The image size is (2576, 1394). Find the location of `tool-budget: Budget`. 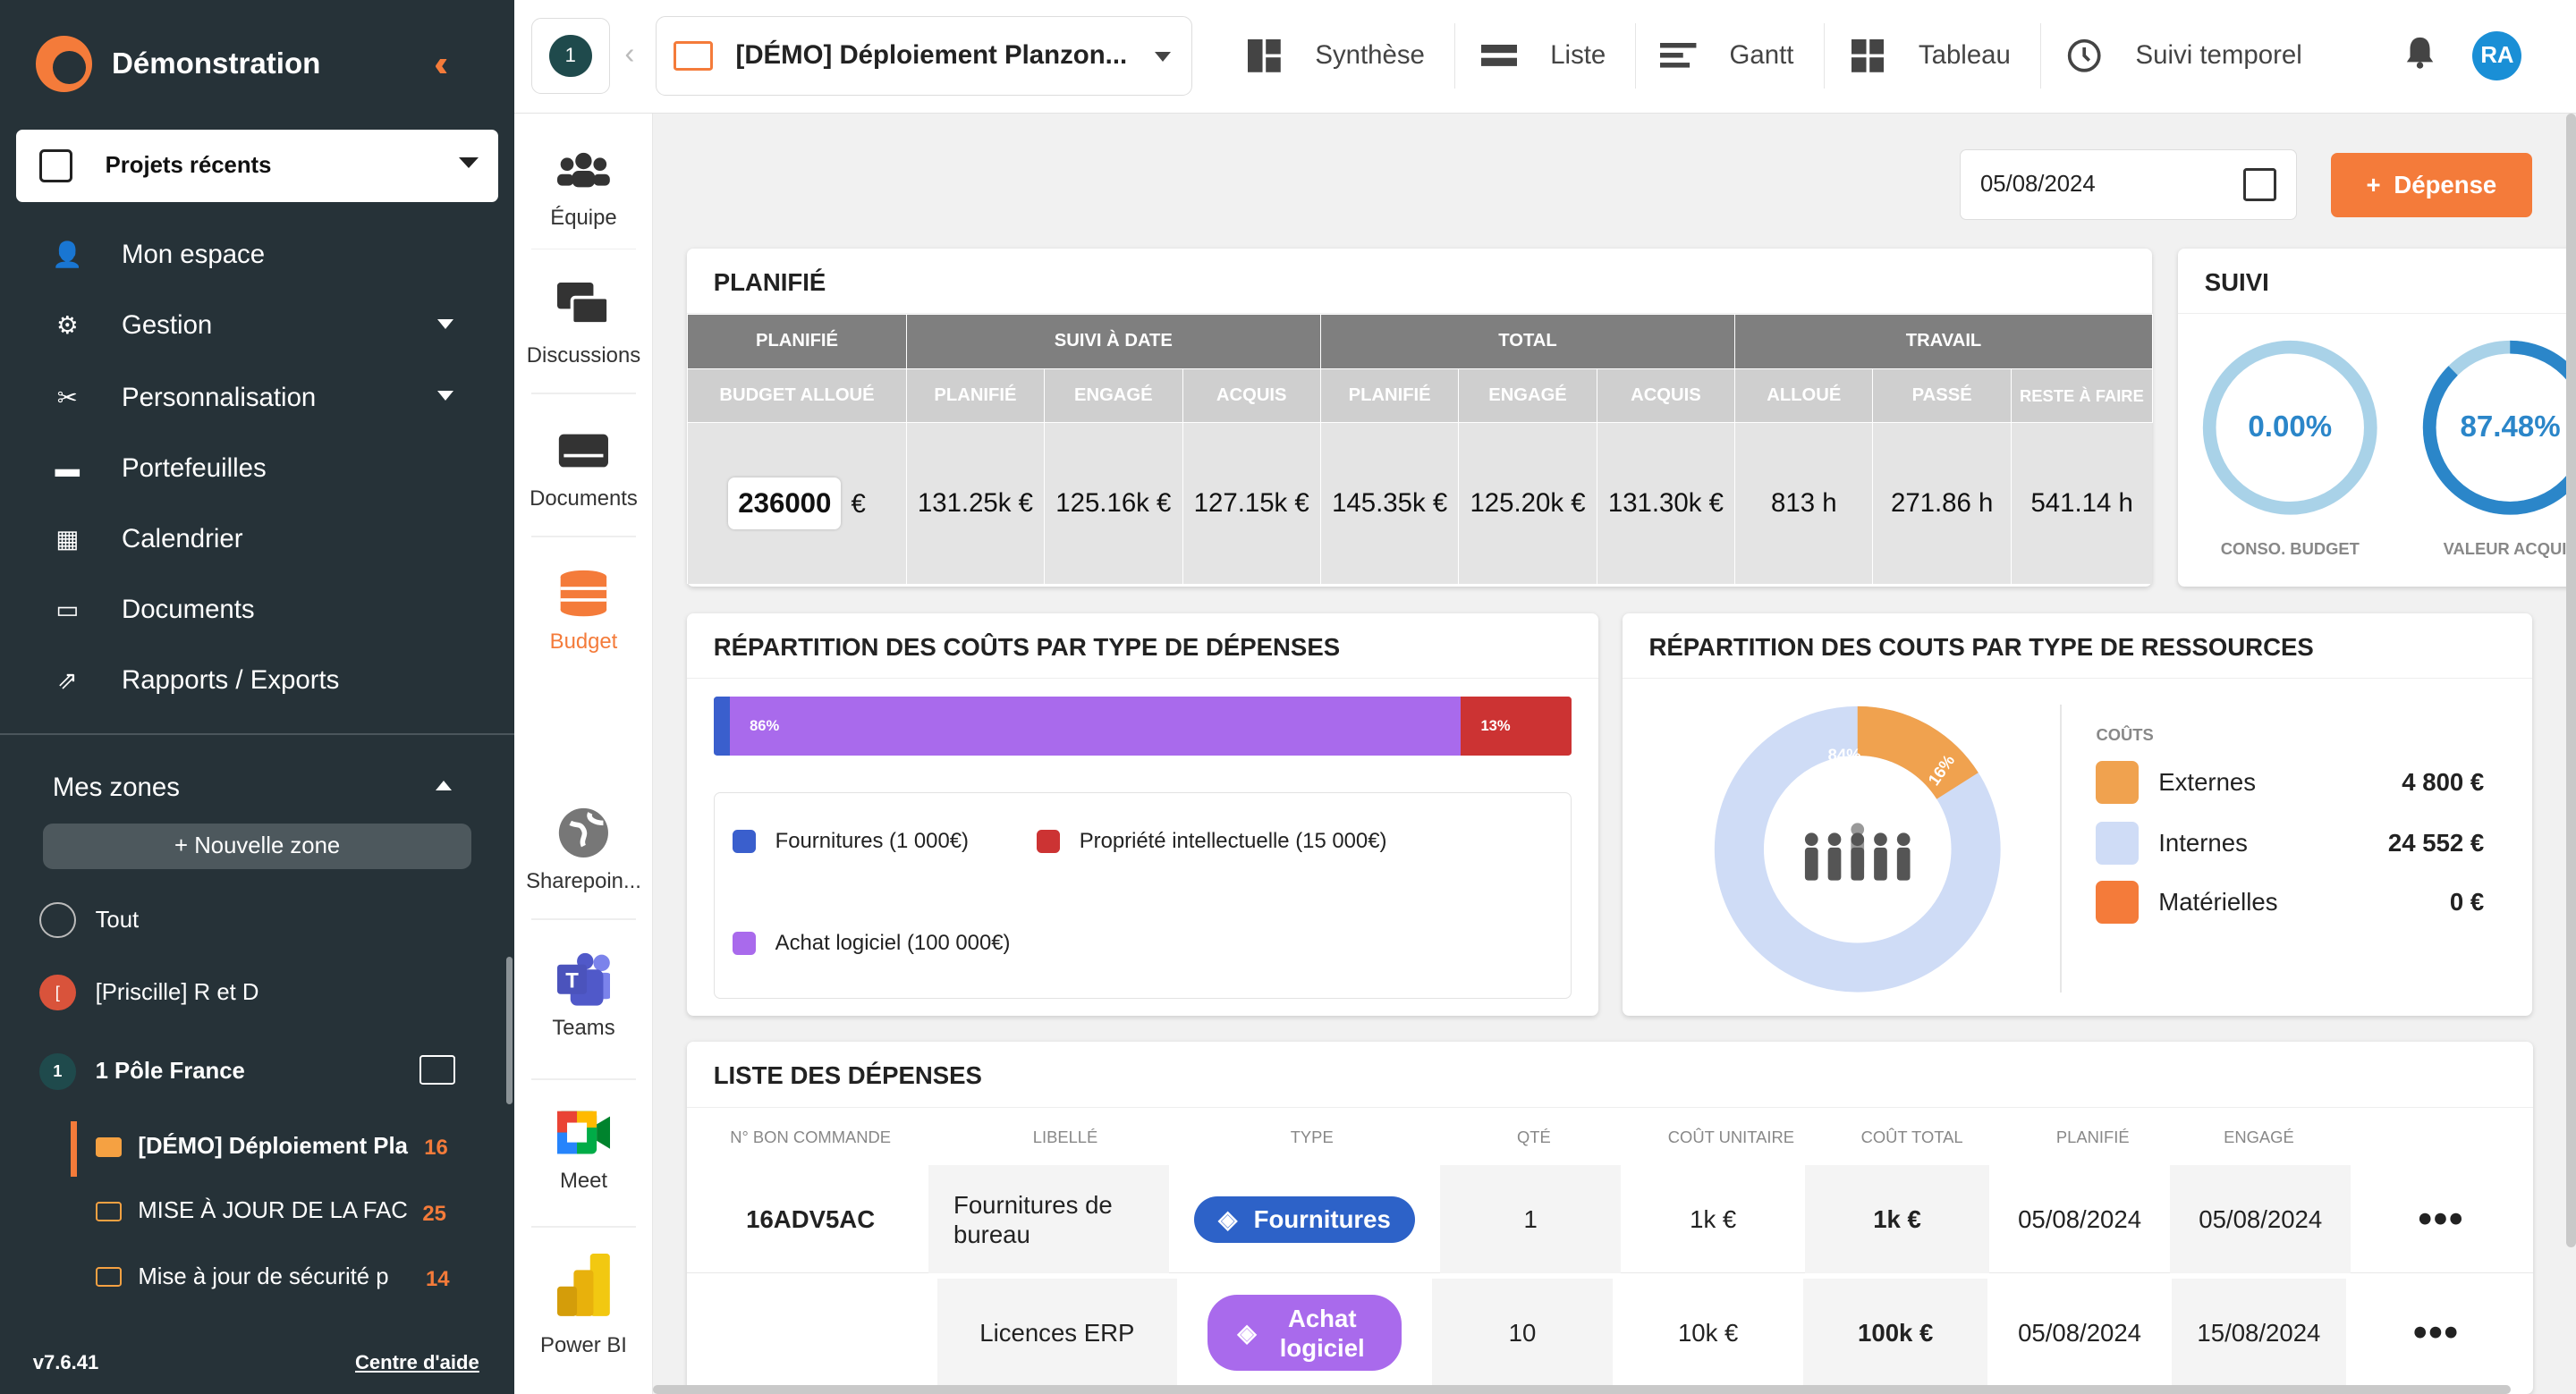

tool-budget: Budget is located at coordinates (583, 612).